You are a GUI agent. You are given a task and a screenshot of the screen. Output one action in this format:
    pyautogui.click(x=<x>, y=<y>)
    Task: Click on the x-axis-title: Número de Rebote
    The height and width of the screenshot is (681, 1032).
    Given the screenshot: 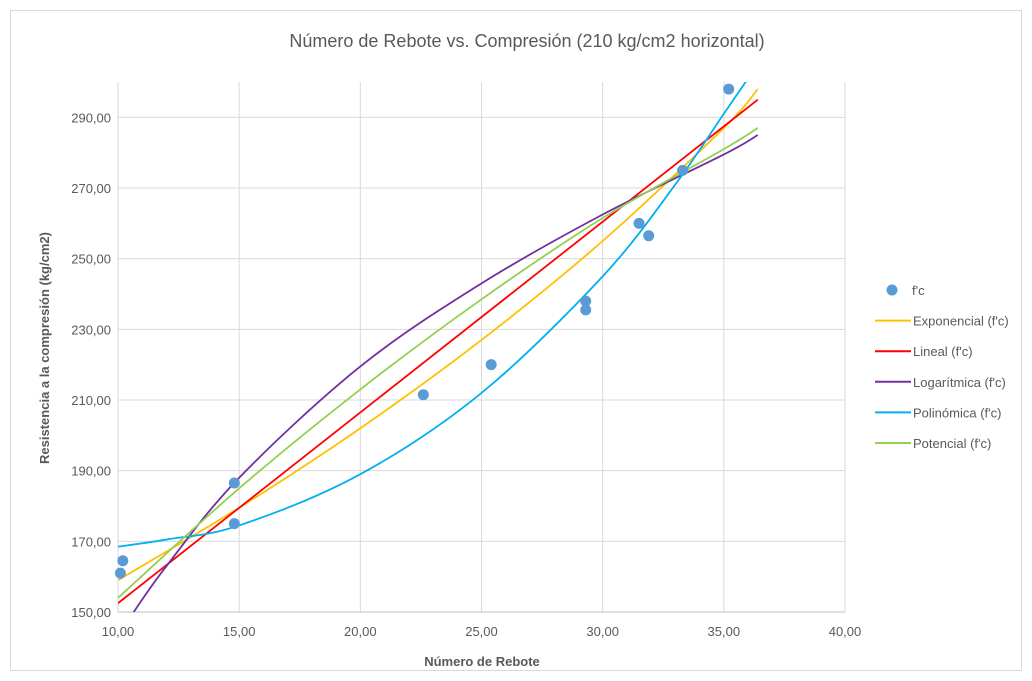 What is the action you would take?
    pyautogui.click(x=482, y=661)
    